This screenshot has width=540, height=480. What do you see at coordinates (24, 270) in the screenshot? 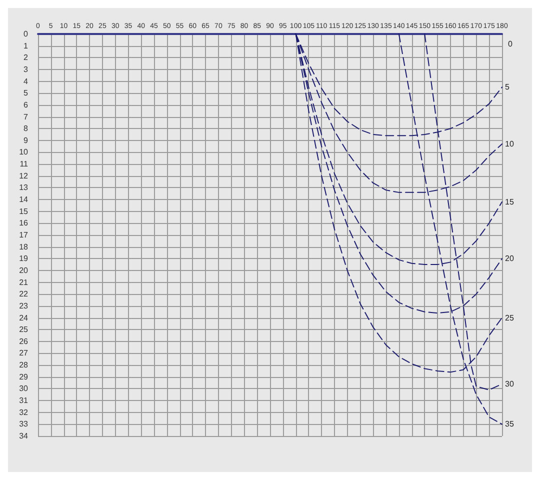
I see `y-tick-label: 20` at bounding box center [24, 270].